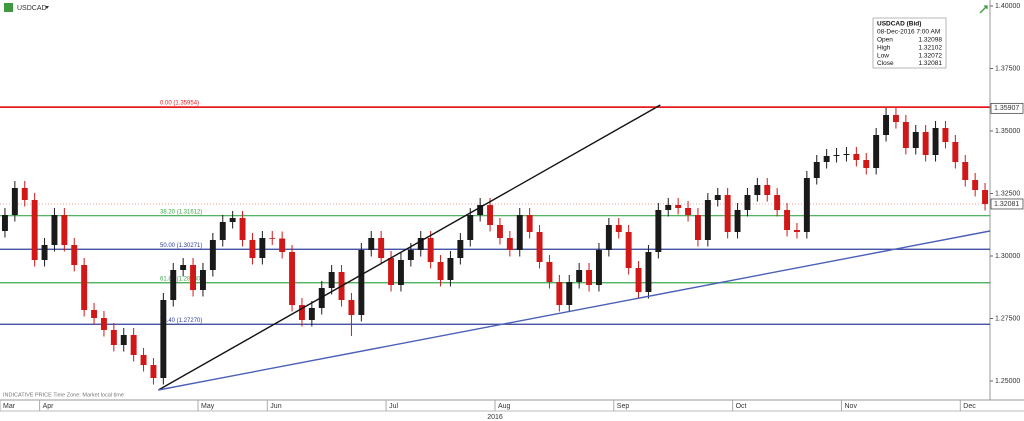 This screenshot has height=421, width=1024. What do you see at coordinates (1007, 6) in the screenshot?
I see `y-tick-label: 1.40000` at bounding box center [1007, 6].